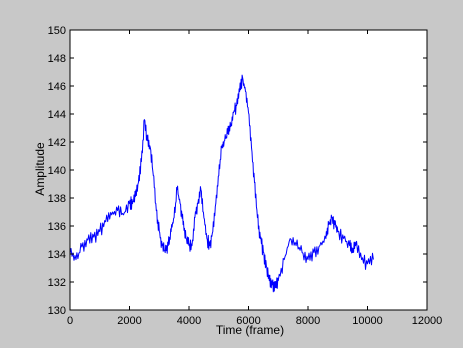  What do you see at coordinates (70, 321) in the screenshot?
I see `x-tick-label: 0` at bounding box center [70, 321].